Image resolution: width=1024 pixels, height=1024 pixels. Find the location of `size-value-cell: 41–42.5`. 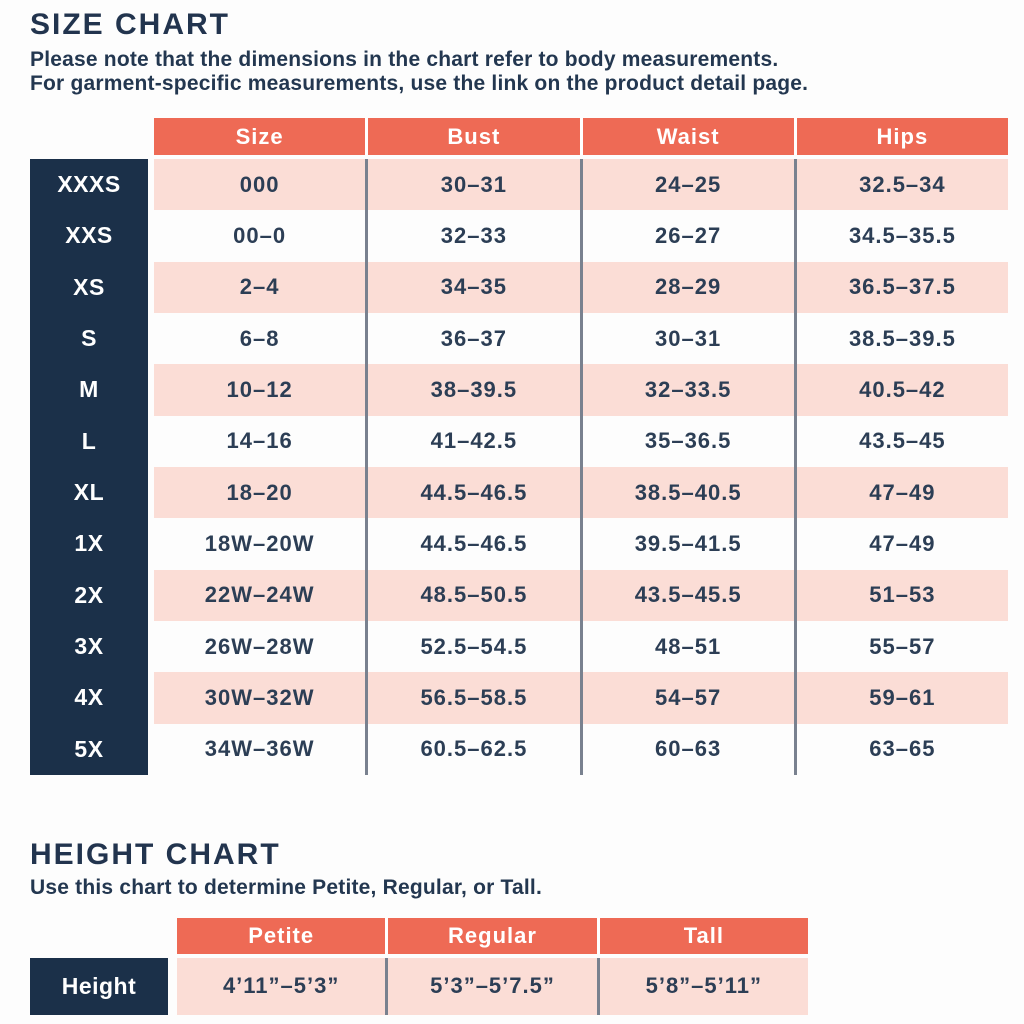

size-value-cell: 41–42.5 is located at coordinates (472, 441).